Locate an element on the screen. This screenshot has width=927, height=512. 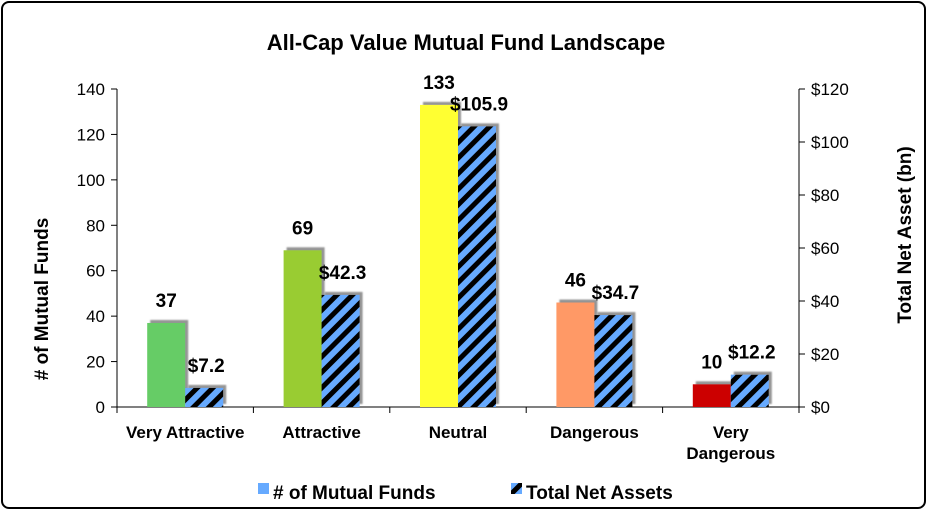
right-tick-label: $60 is located at coordinates (825, 248).